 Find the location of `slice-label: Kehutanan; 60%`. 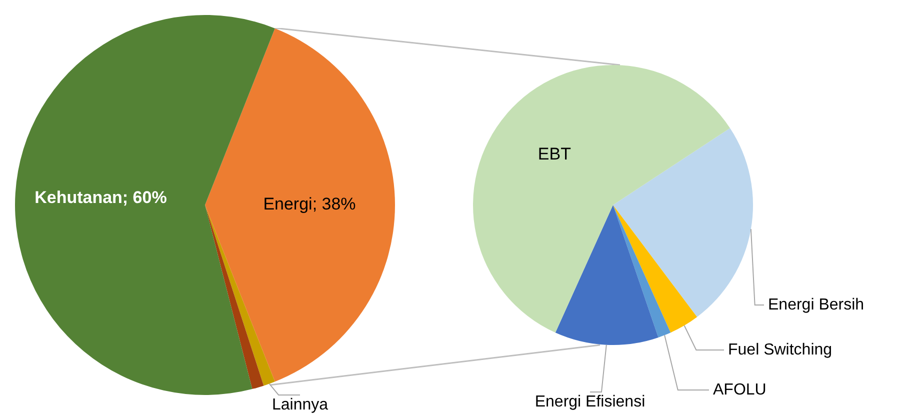

slice-label: Kehutanan; 60% is located at coordinates (100, 198).